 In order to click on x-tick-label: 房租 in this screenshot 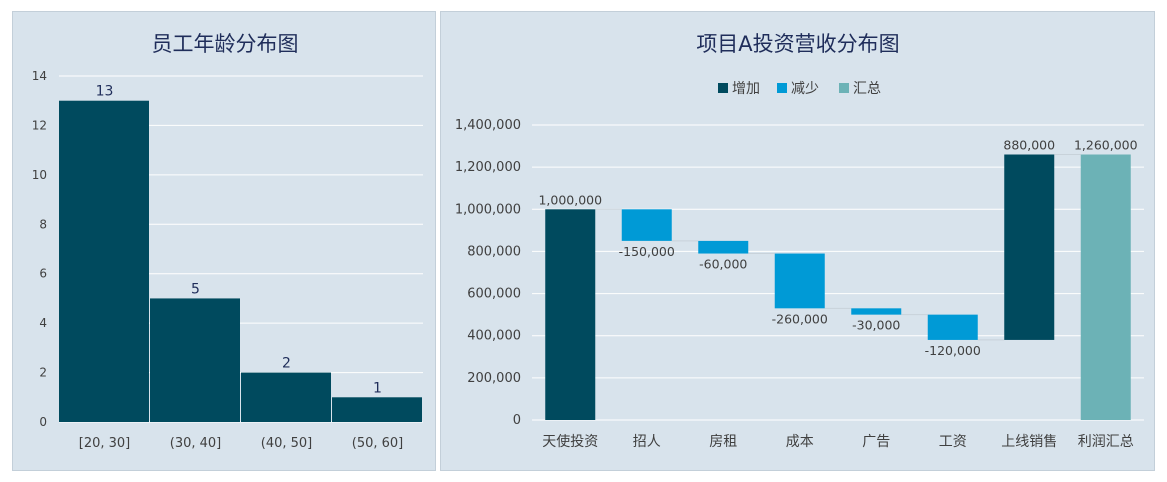, I will do `click(723, 442)`.